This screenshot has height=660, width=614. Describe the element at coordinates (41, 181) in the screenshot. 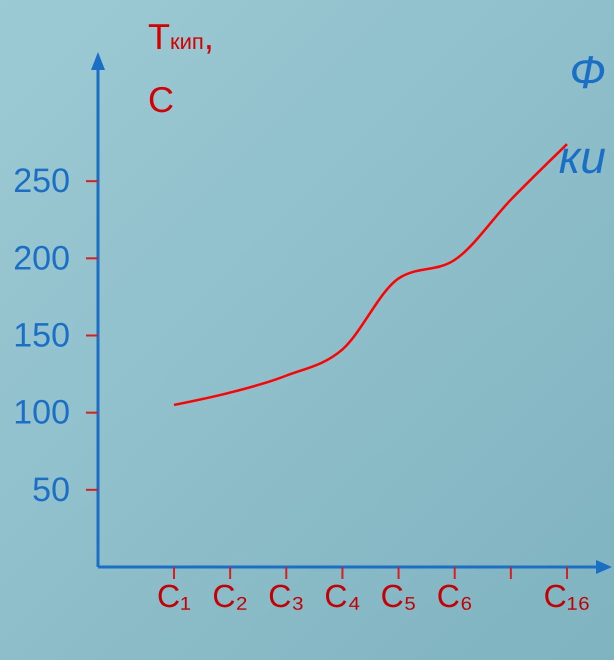

I see `y-tick-label: 250` at that location.